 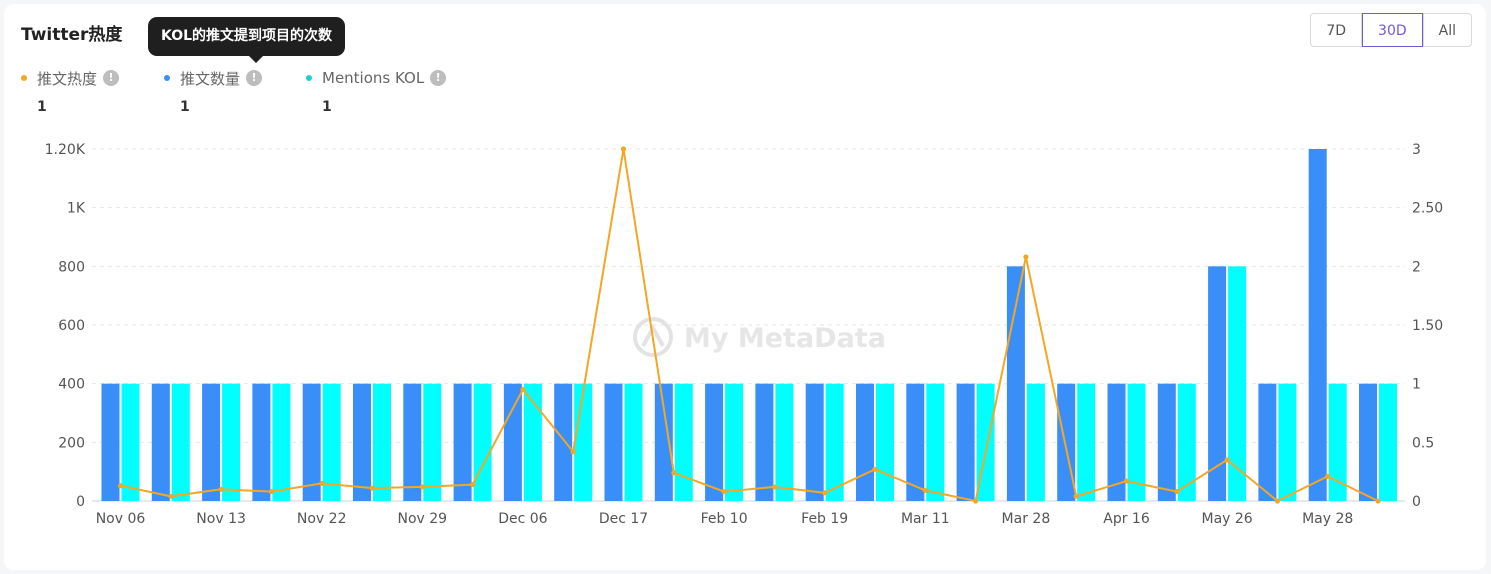 I want to click on legend-item-mentions-kol: Mentions KOL ! 1, so click(x=376, y=91).